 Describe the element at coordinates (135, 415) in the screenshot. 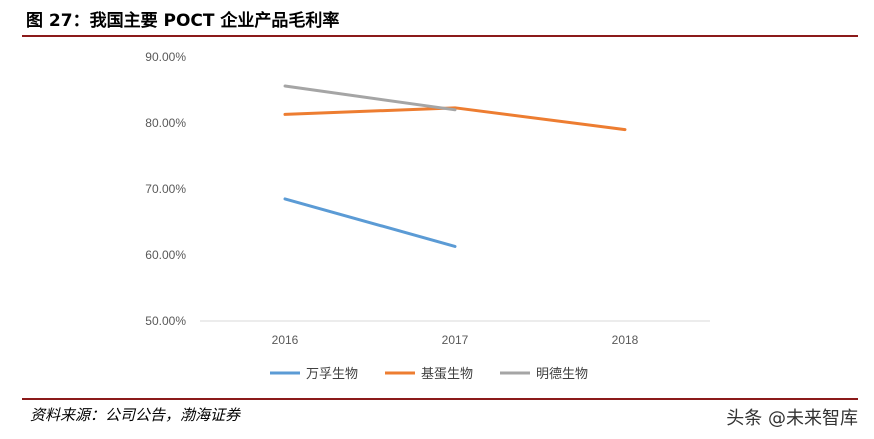

I see `source-note: 资料来源：公司公告，渤海证券` at that location.